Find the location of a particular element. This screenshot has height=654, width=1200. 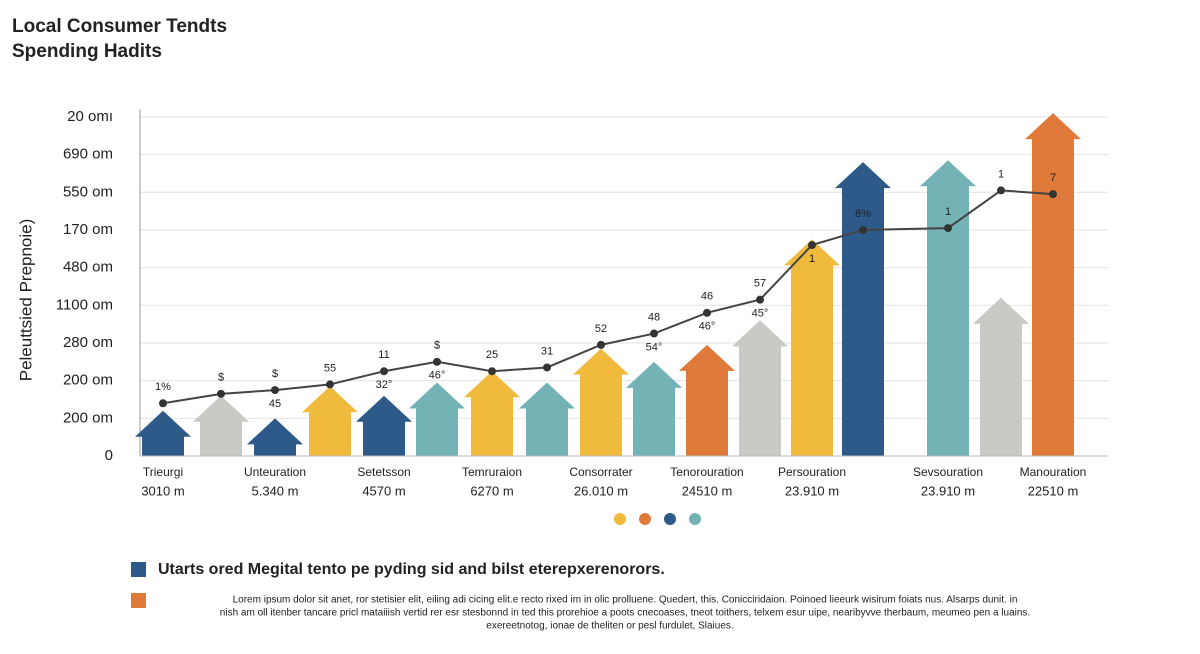

x-tick-label: Manouration is located at coordinates (1053, 472).